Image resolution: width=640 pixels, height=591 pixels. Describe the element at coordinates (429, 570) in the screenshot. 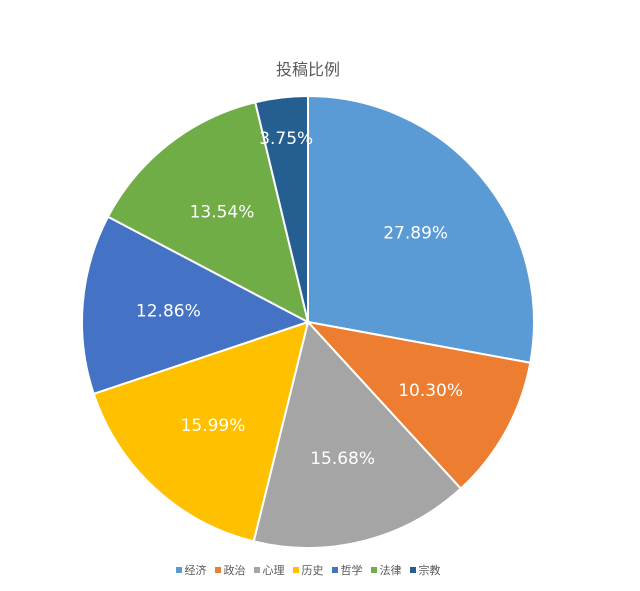

I see `legend-label: 宗教` at that location.